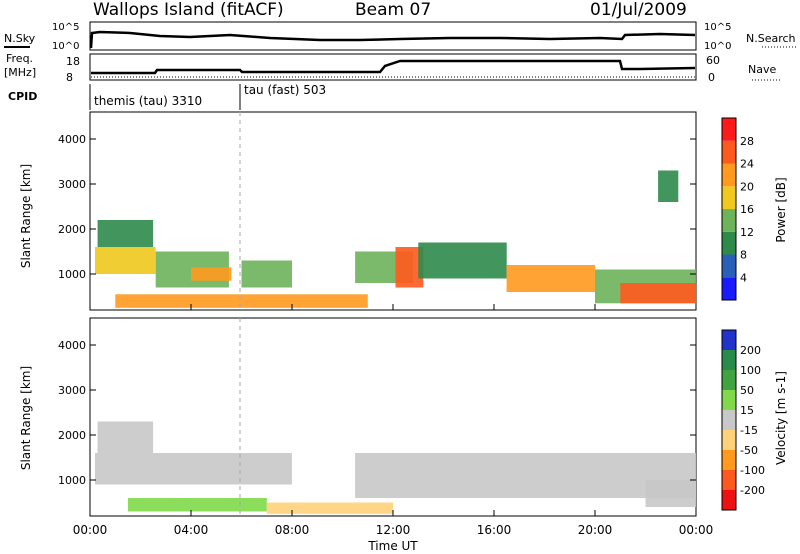  I want to click on power-colorbar-tick-4: 20, so click(747, 186).